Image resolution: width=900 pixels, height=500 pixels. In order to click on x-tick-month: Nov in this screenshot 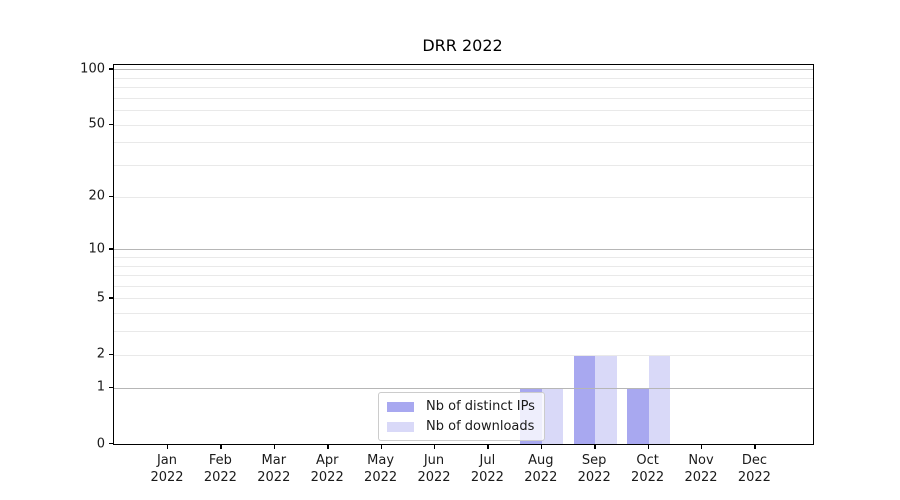, I will do `click(701, 460)`.